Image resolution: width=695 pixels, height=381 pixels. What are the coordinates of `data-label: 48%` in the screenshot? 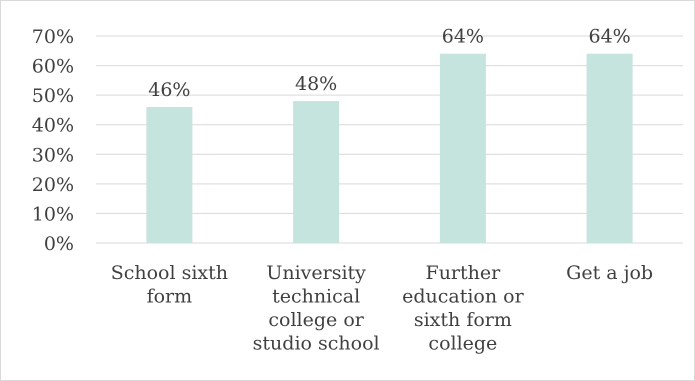 It's located at (316, 84).